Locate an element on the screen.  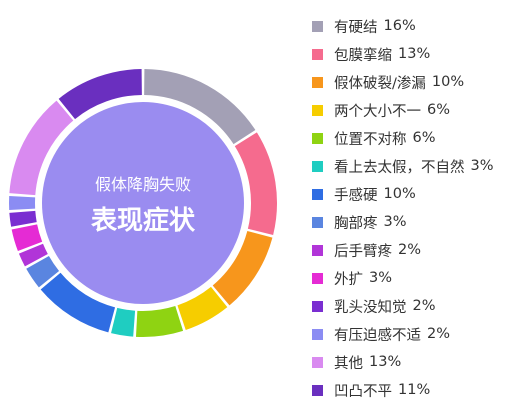
legend-item: 位置不对称 6% is located at coordinates (403, 138).